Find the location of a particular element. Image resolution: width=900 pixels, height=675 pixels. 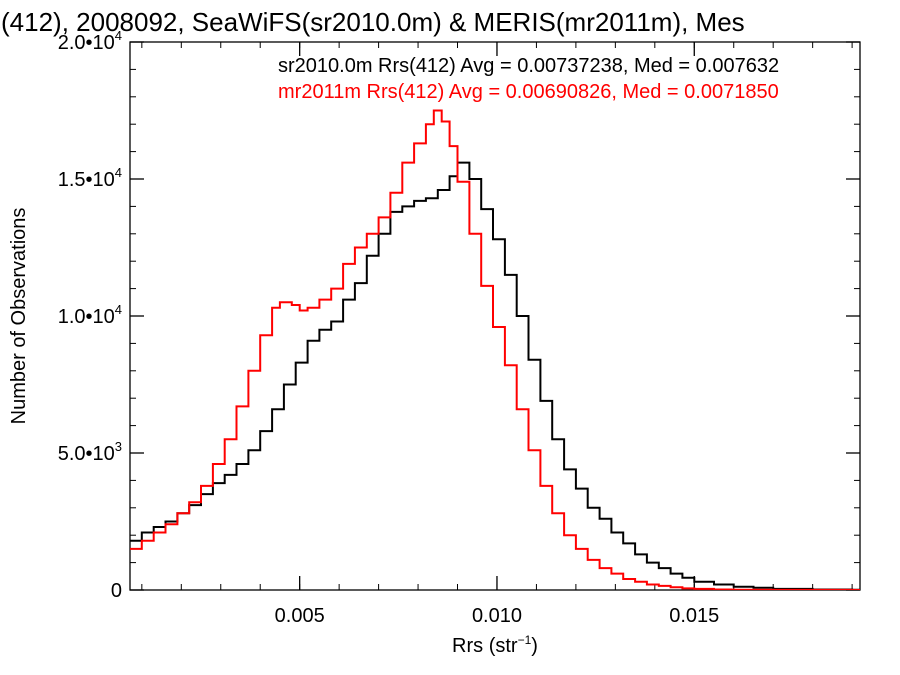

x-axis-label: Rrs (str−1) is located at coordinates (495, 645).